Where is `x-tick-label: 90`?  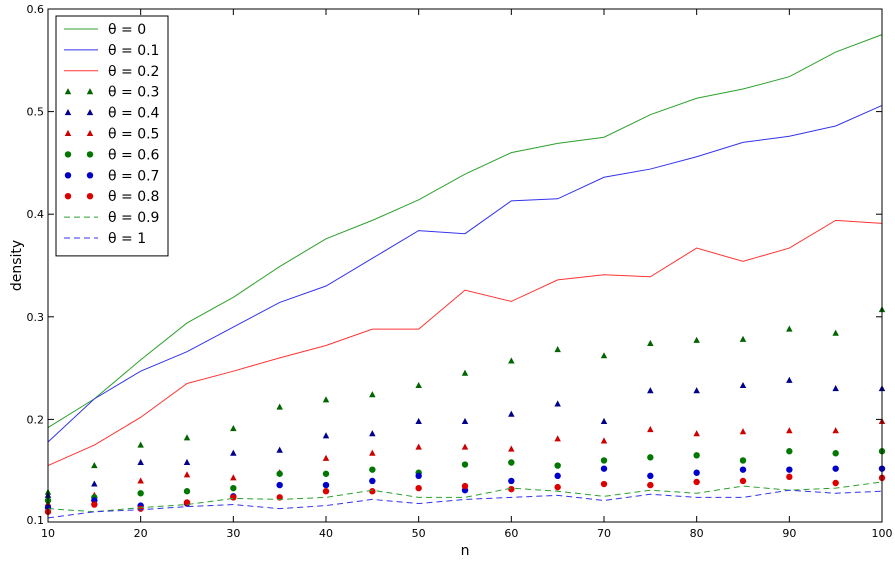
x-tick-label: 90 is located at coordinates (789, 533).